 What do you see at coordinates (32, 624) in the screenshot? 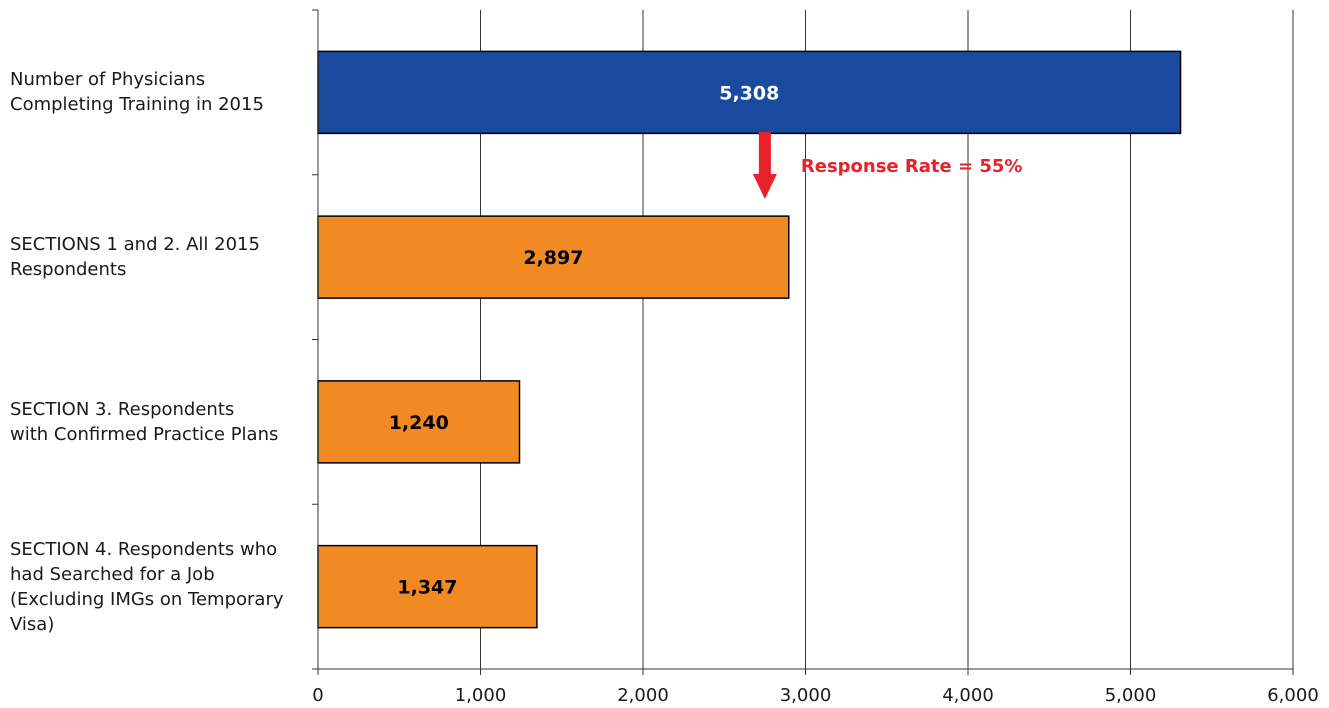
I see `category-label-line: Visa)` at bounding box center [32, 624].